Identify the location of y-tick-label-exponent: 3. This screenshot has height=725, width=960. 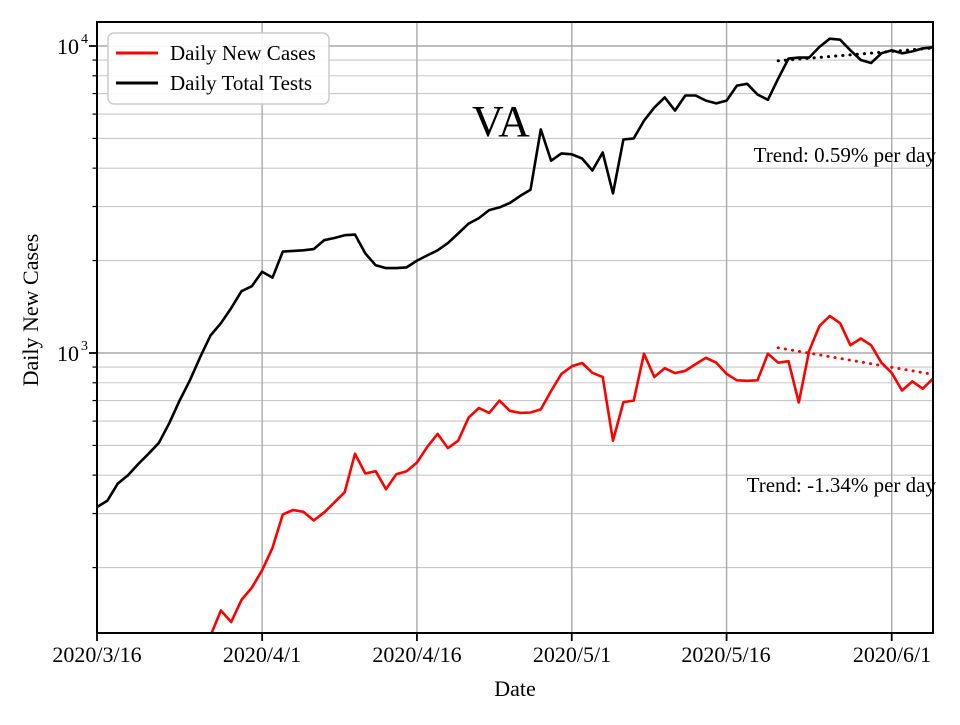
(84, 346).